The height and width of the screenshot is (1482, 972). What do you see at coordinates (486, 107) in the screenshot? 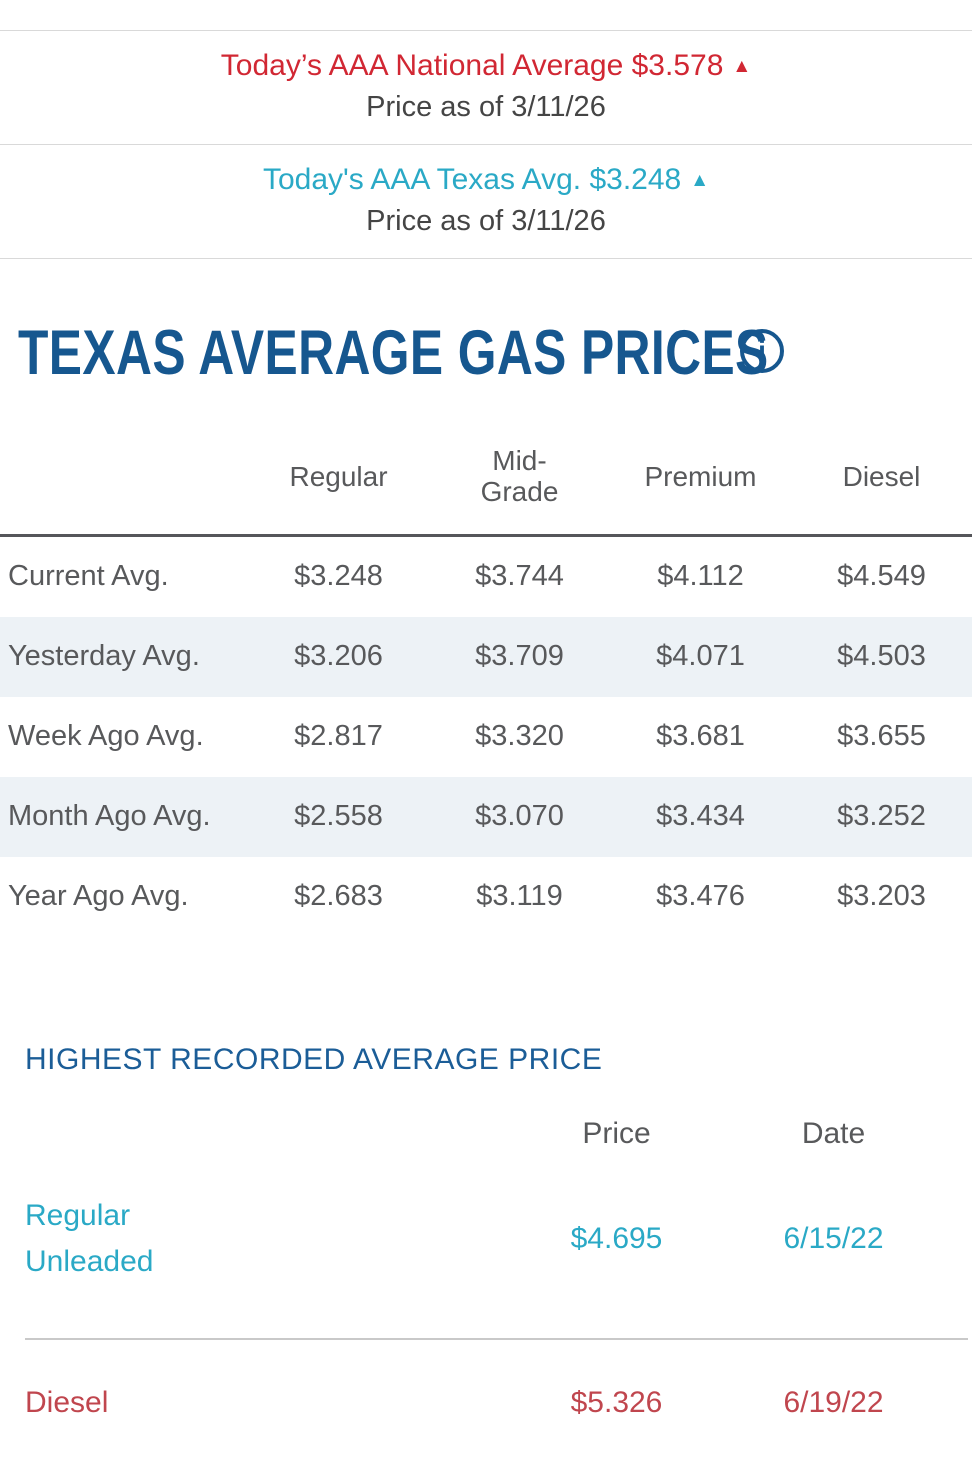
I see `national-price-date: Price as of 3/11/26` at bounding box center [486, 107].